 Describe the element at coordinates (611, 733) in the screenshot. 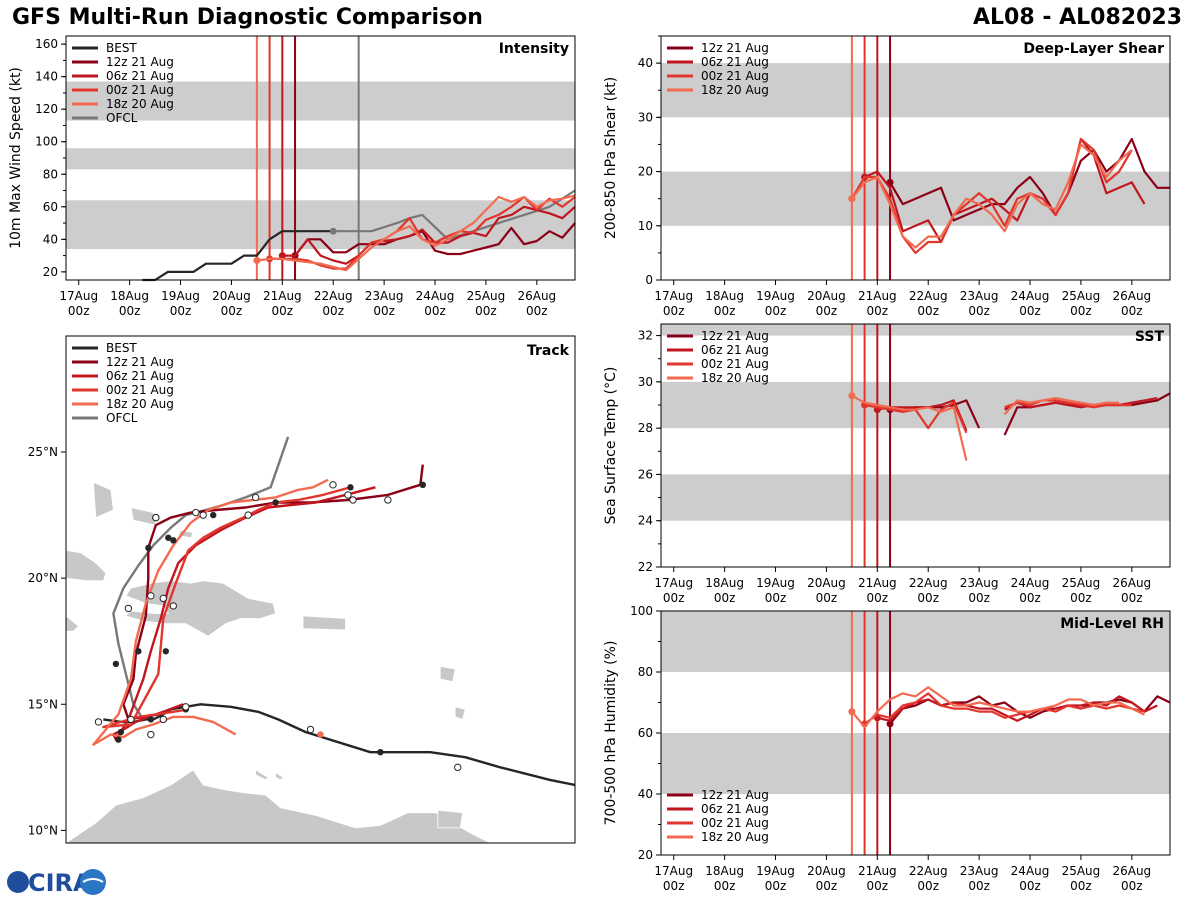

I see `y-axis-label: 700-500 hPa Humidity (%)` at that location.